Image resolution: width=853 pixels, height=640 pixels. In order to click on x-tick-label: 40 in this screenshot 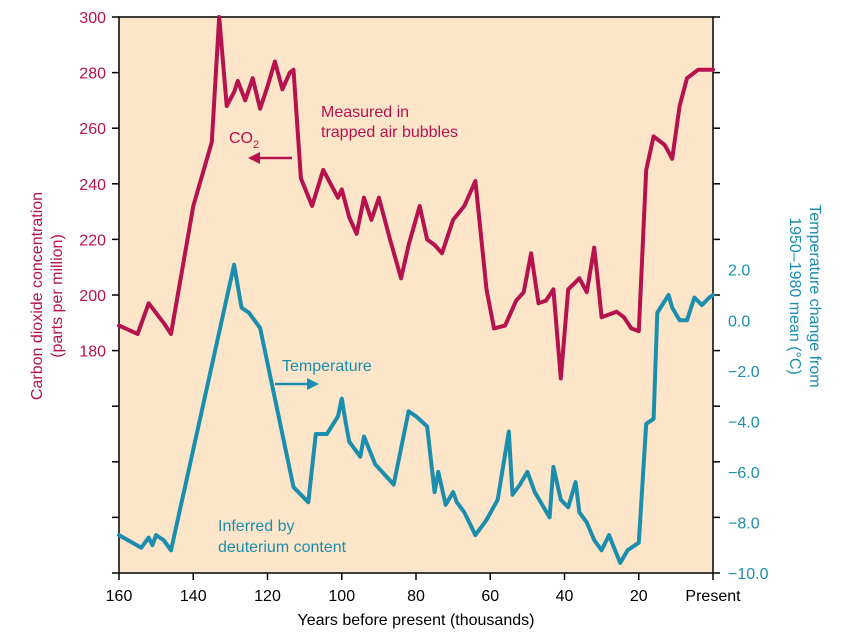, I will do `click(565, 596)`.